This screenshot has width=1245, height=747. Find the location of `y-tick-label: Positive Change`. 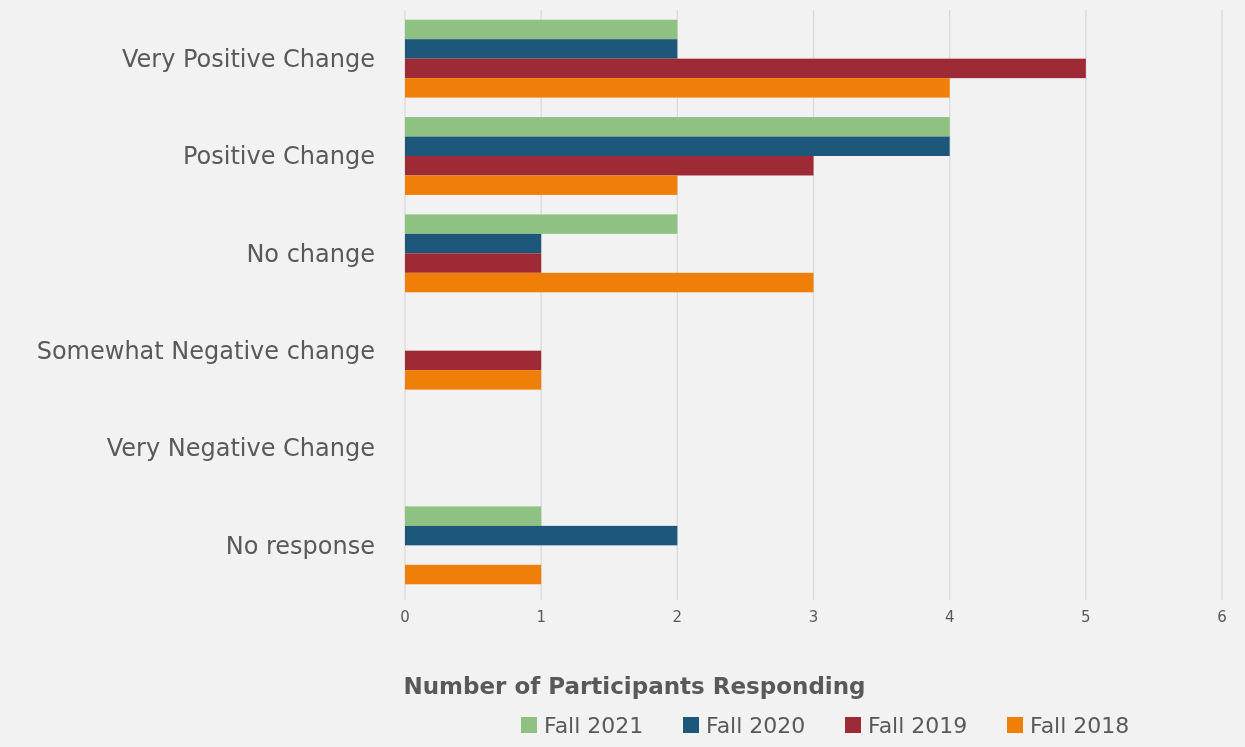

y-tick-label: Positive Change is located at coordinates (278, 156).